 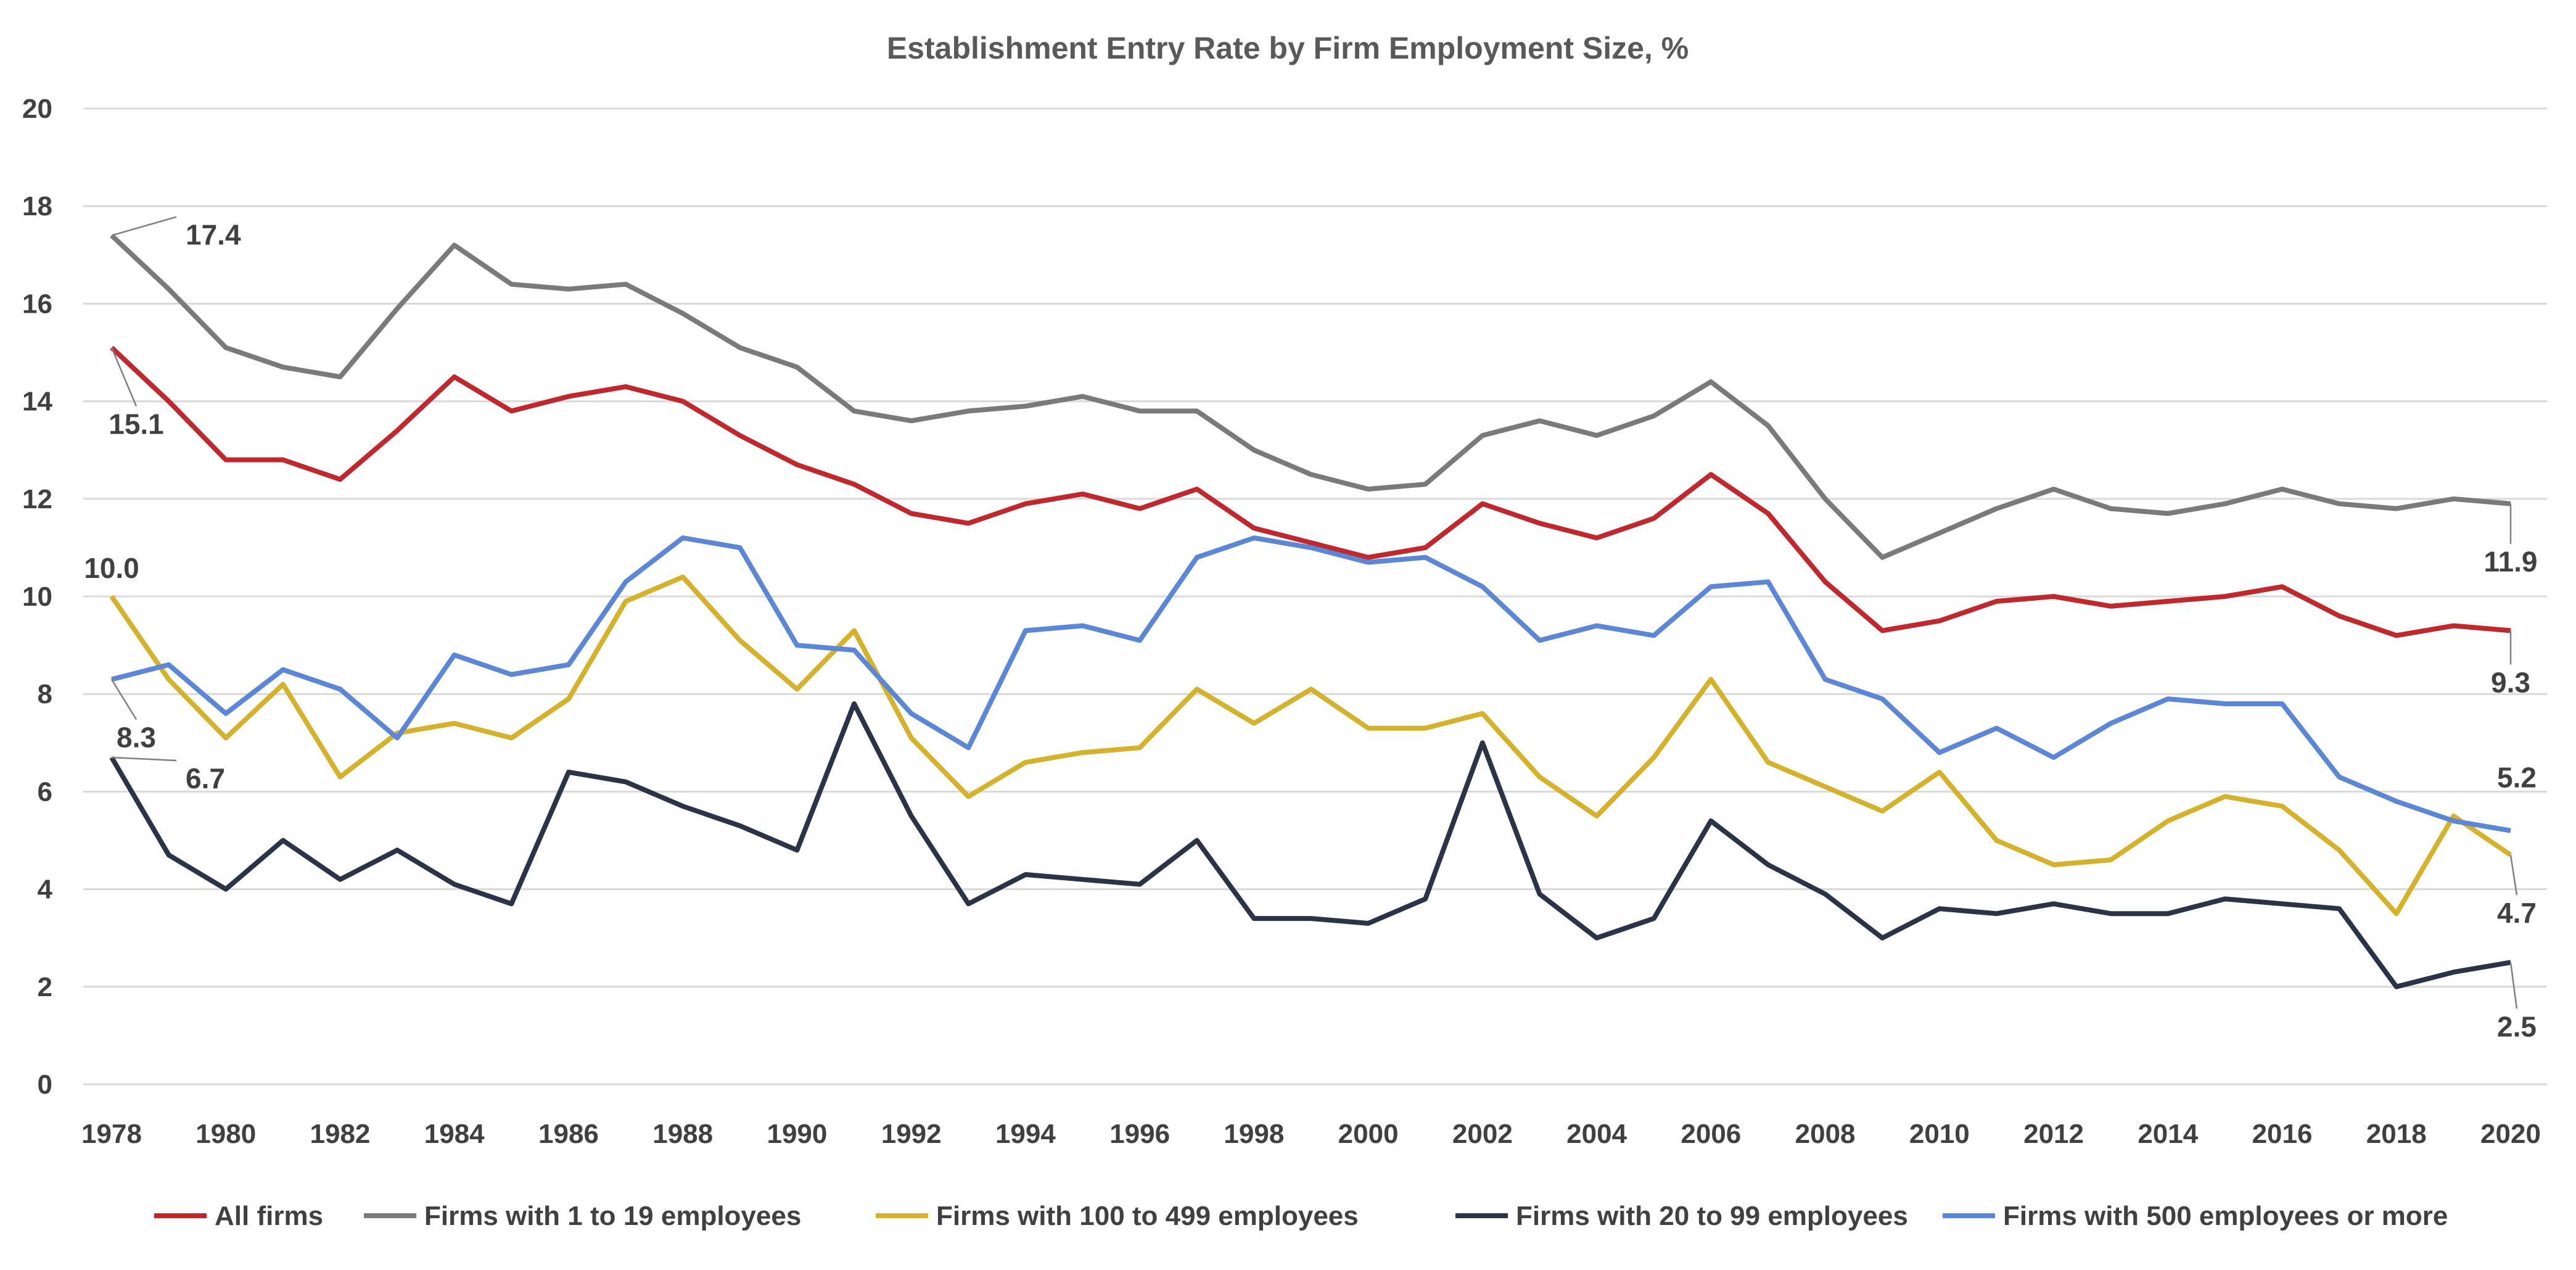 I want to click on y-tick-label: 18, so click(x=37, y=206).